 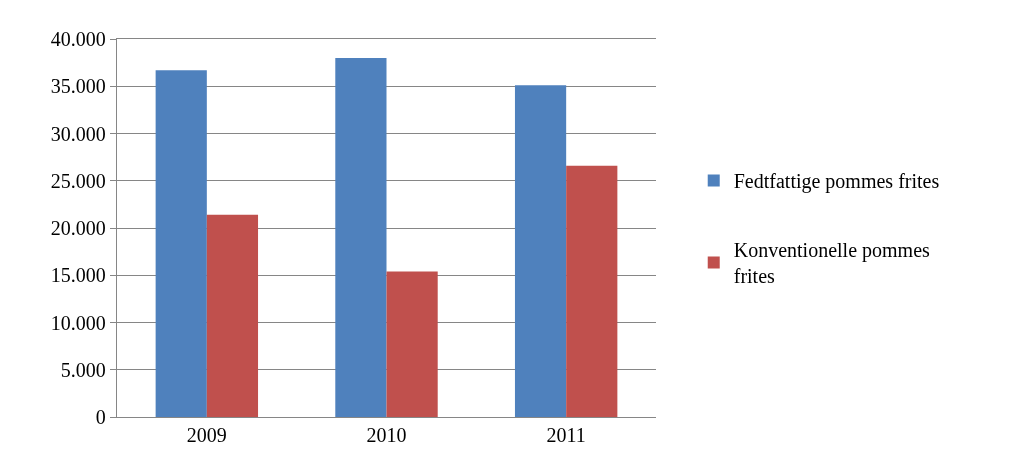 What do you see at coordinates (566, 435) in the screenshot?
I see `x-tick-label: 2011` at bounding box center [566, 435].